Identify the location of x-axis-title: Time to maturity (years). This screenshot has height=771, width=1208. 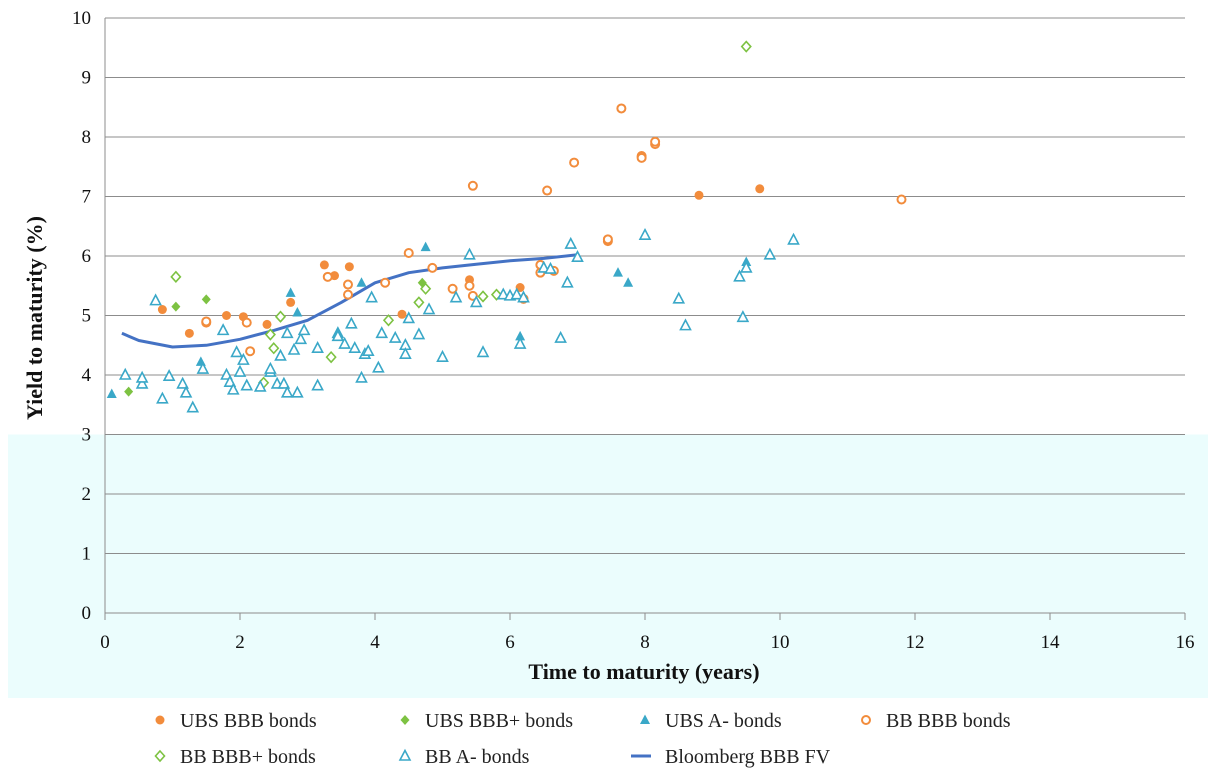
(643, 671).